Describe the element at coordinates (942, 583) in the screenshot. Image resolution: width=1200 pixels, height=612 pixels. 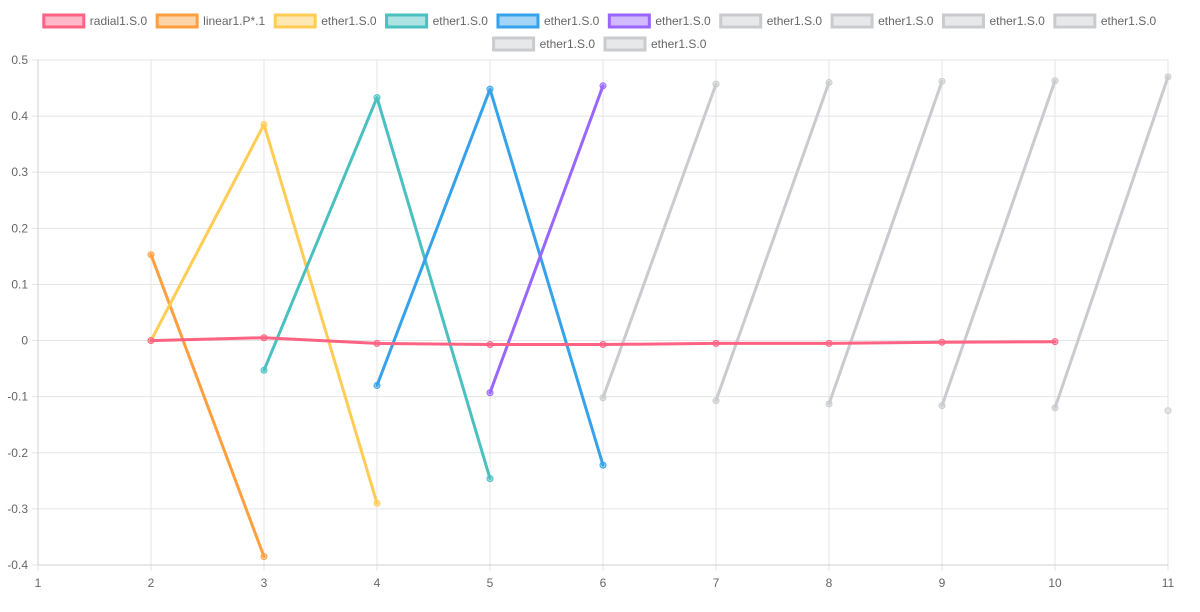
I see `x-tick-label: 9` at that location.